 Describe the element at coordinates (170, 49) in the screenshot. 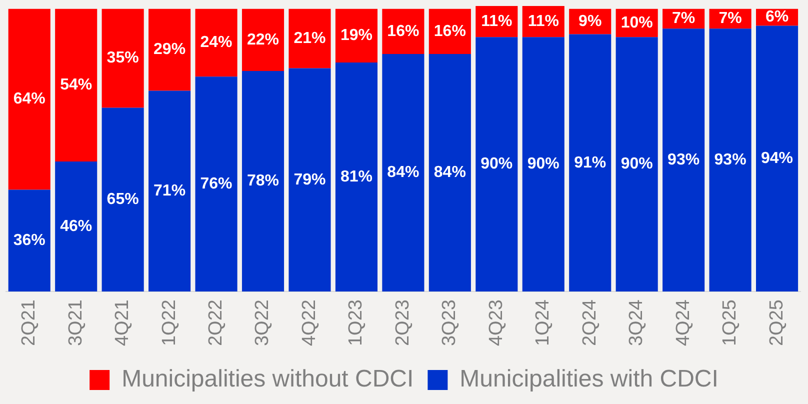

I see `data-label: 29%` at that location.